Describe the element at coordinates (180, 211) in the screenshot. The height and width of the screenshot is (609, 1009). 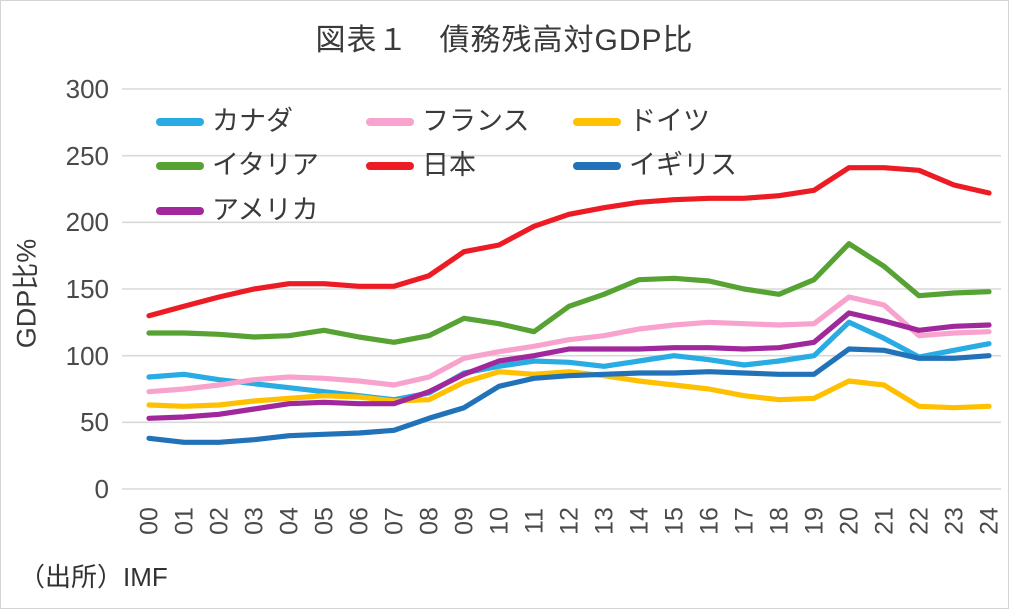
I see `legend-swatch-アメリカ` at that location.